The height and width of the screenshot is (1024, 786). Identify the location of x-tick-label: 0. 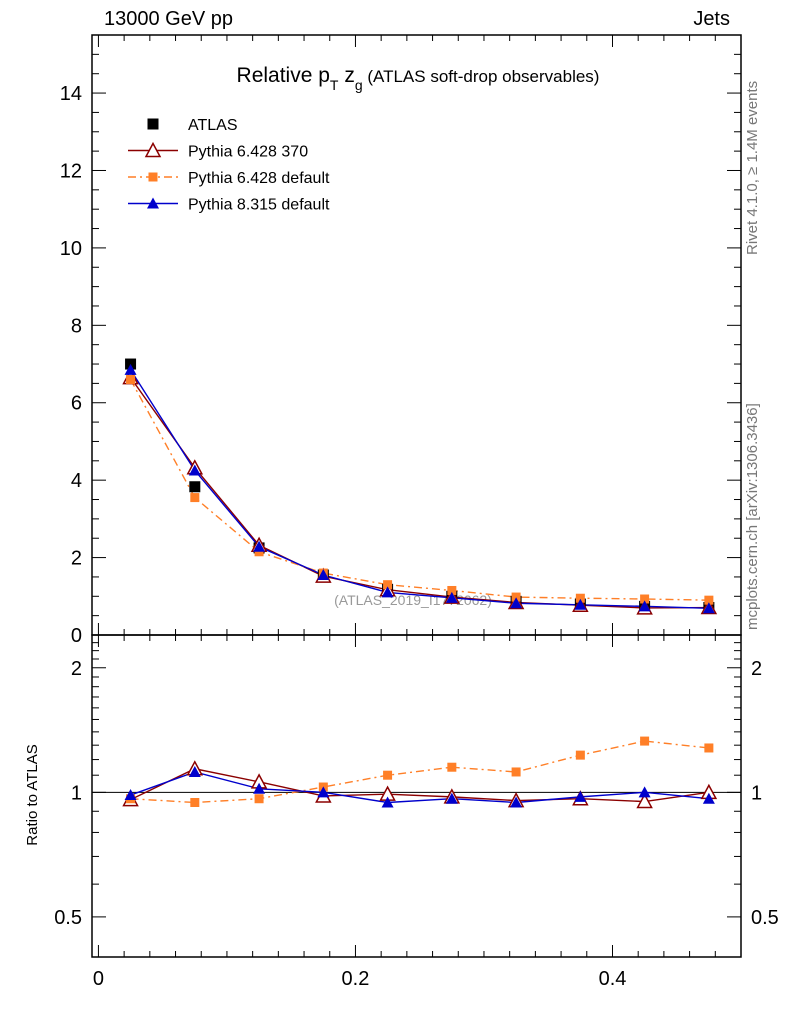
(98, 979).